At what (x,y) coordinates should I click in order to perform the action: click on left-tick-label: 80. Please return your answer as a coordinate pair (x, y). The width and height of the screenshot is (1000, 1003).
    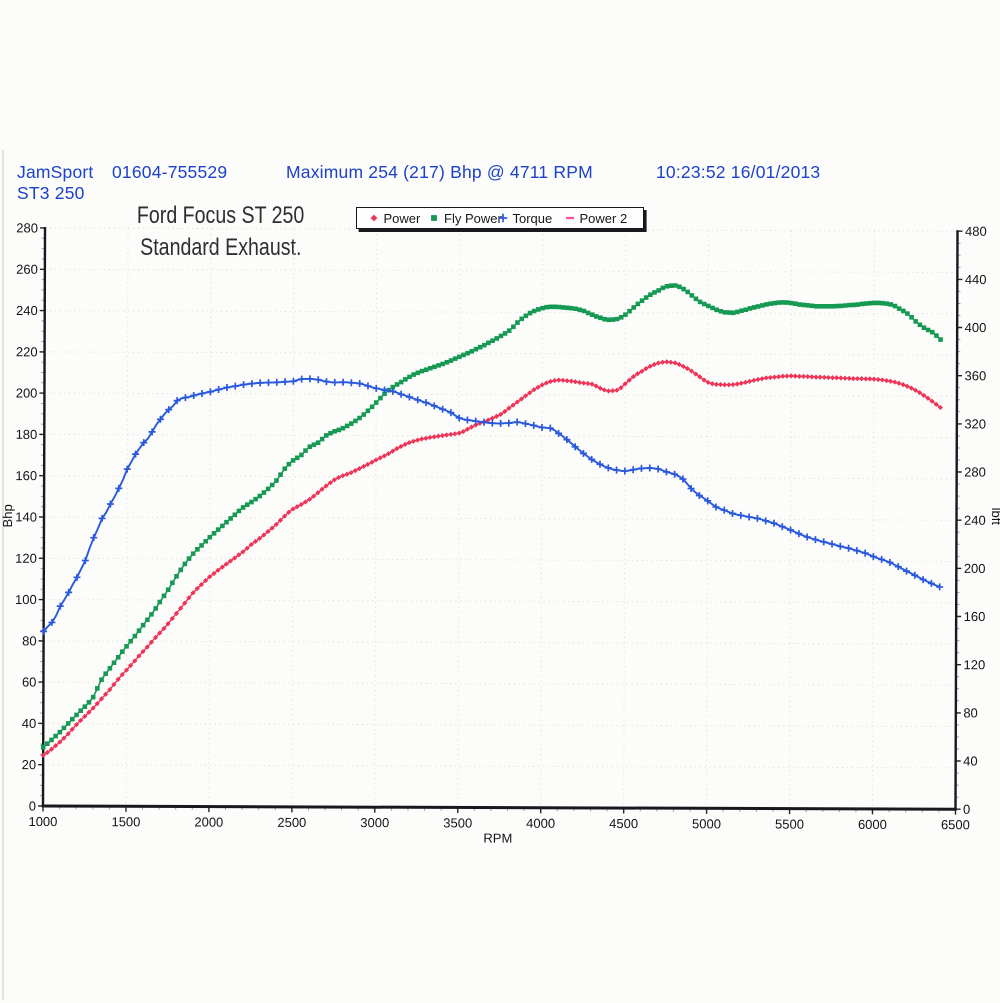
    Looking at the image, I should click on (29, 640).